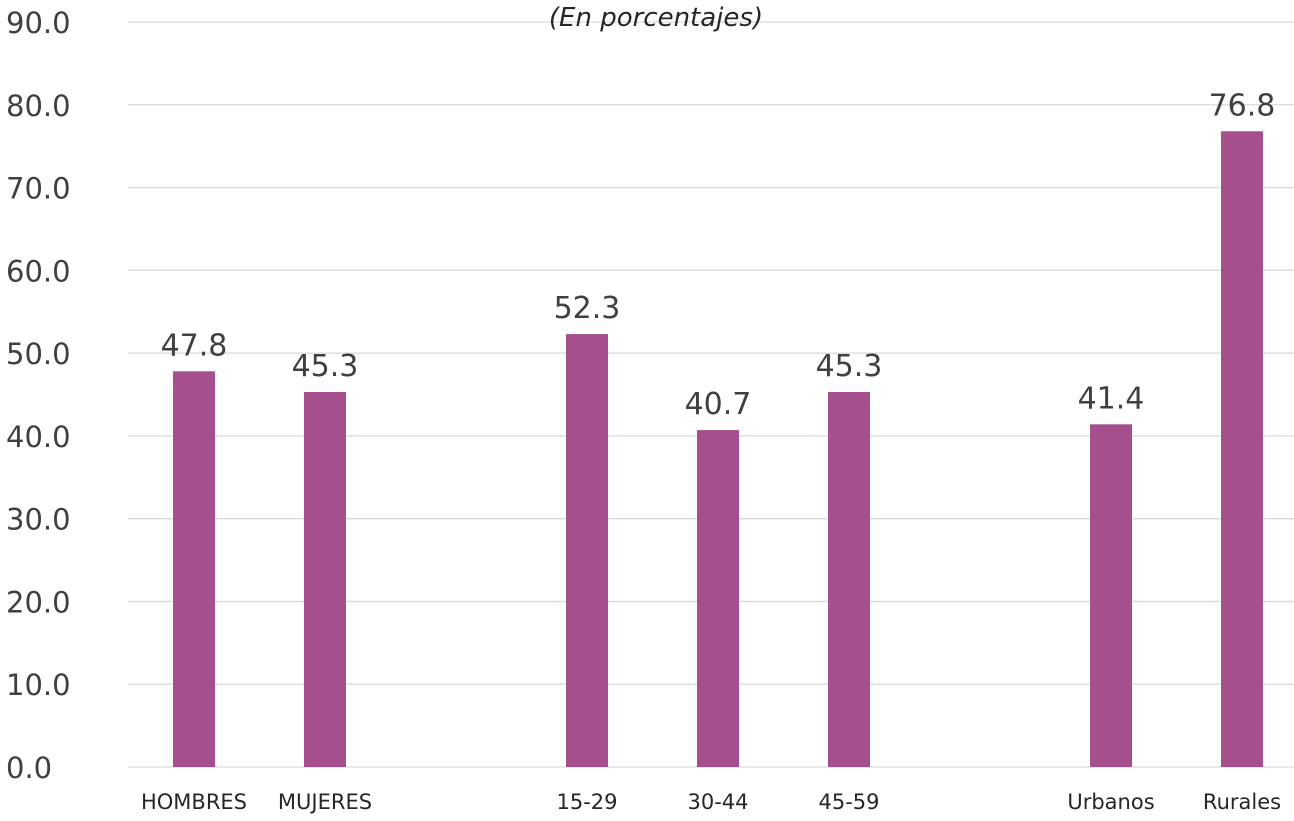 This screenshot has width=1294, height=821. I want to click on y-tick-label: 90.0, so click(38, 23).